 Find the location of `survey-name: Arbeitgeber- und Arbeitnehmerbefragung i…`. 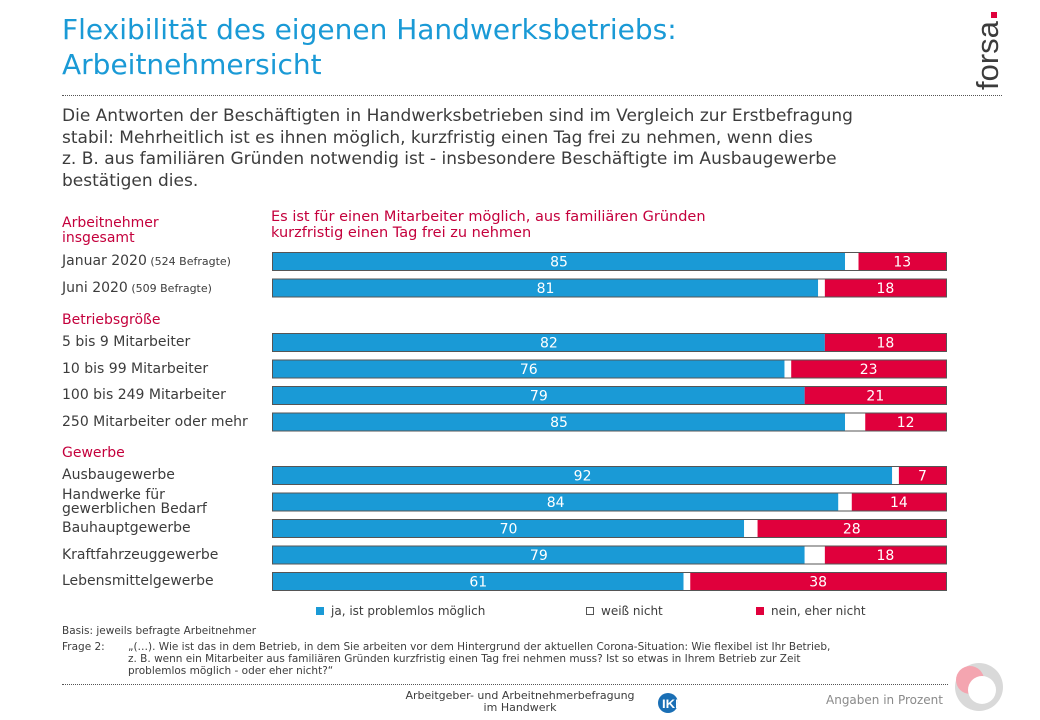

survey-name: Arbeitgeber- und Arbeitnehmerbefragung i… is located at coordinates (520, 701).